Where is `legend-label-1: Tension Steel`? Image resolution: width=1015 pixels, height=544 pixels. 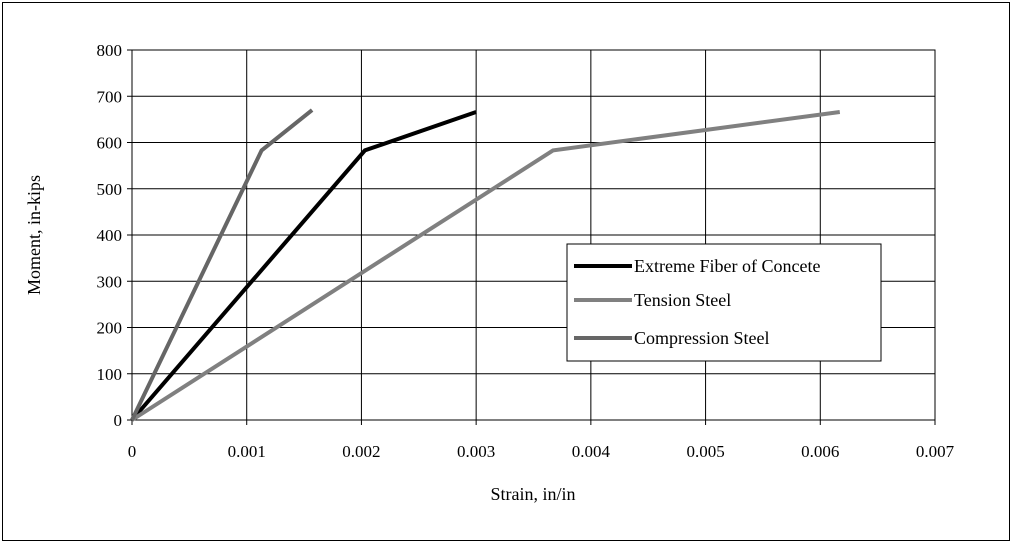 legend-label-1: Tension Steel is located at coordinates (682, 300).